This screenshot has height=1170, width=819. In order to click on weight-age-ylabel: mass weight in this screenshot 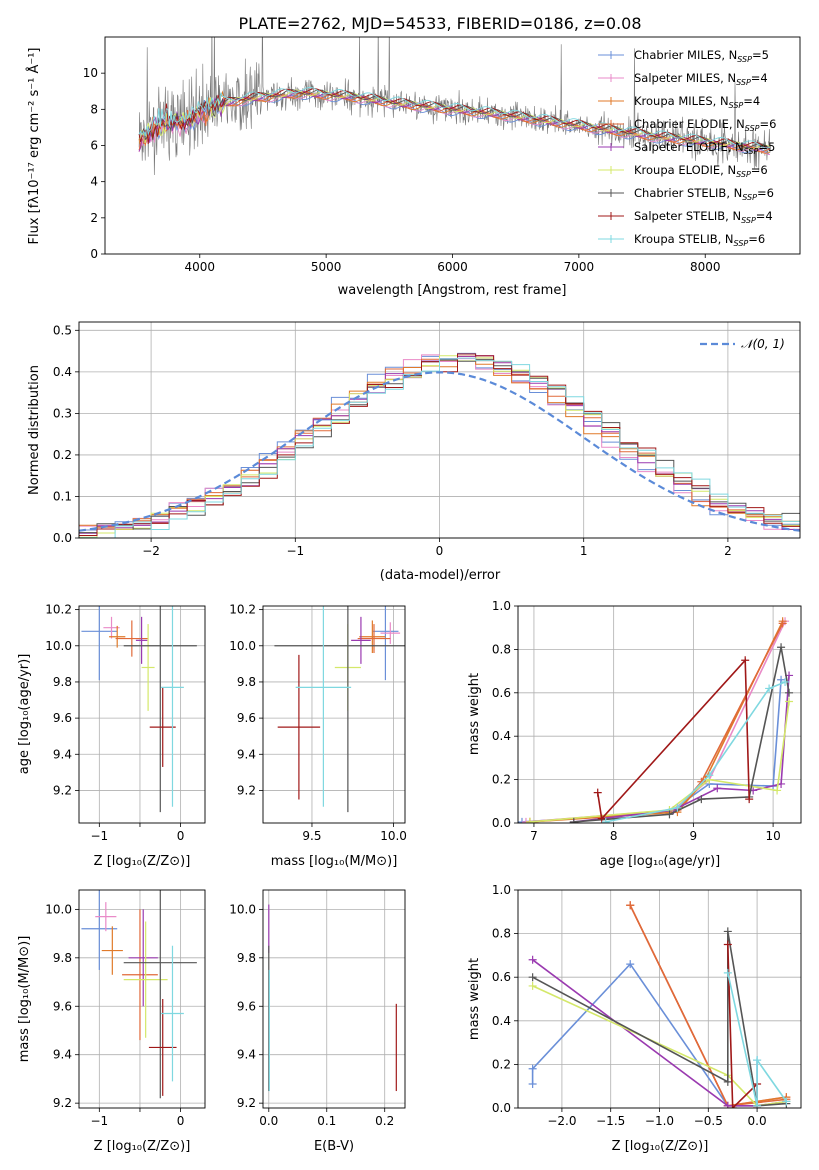, I will do `click(474, 714)`.